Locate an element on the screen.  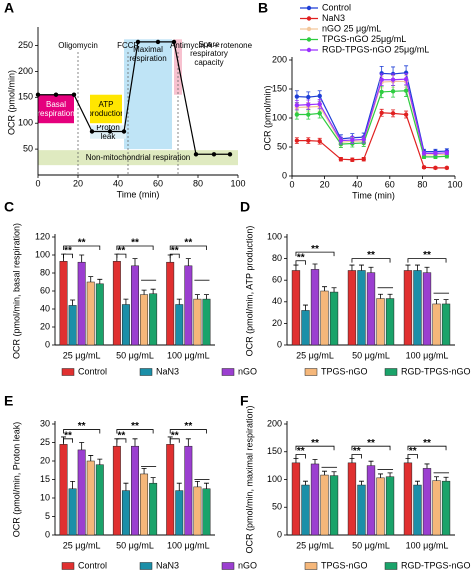
panel-label: E is located at coordinates (8, 401).